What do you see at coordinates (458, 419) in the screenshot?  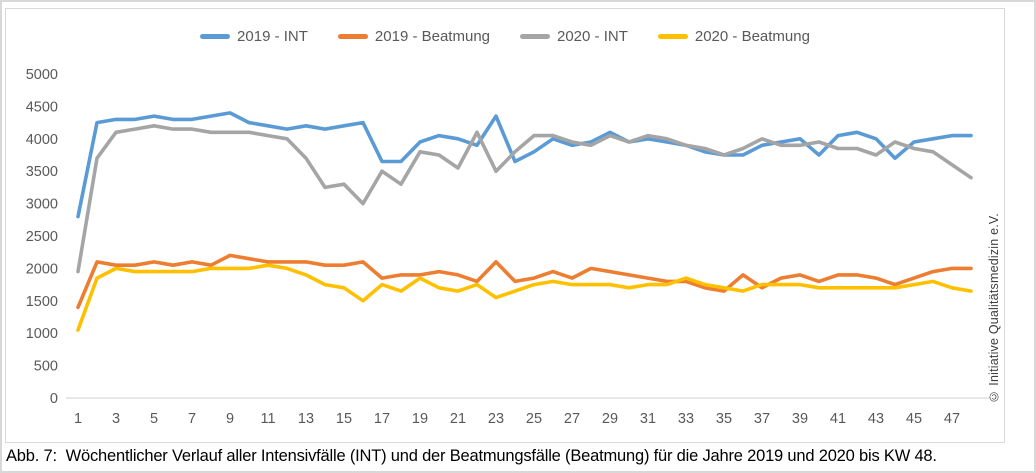 I see `x-axis-tick-label: 21` at bounding box center [458, 419].